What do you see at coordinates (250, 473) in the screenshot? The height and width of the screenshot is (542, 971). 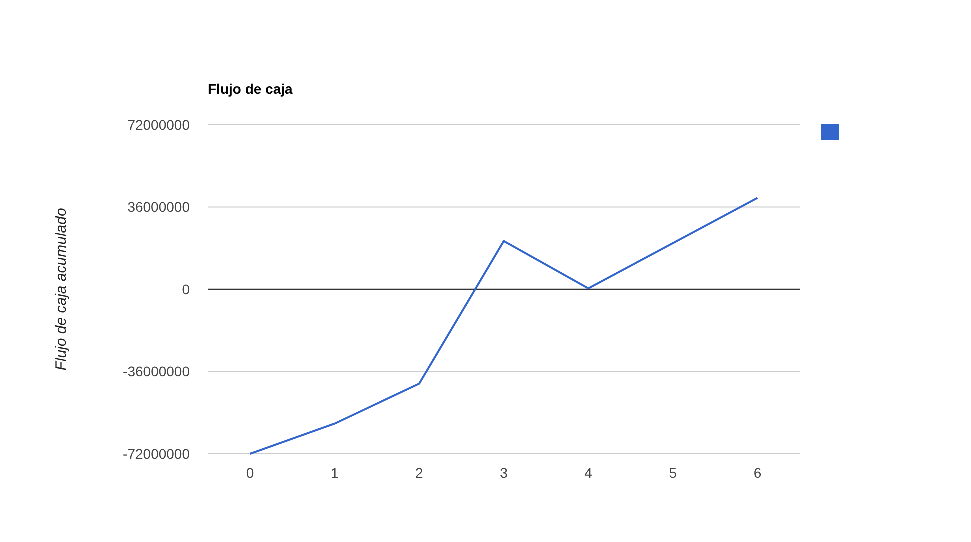 I see `x-tick-label: 0` at bounding box center [250, 473].